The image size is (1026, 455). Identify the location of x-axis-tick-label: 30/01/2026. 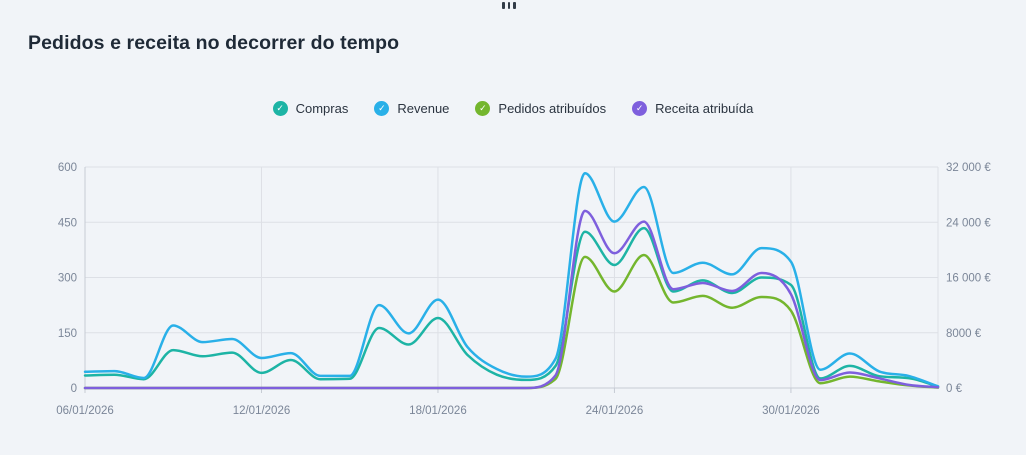
(791, 411).